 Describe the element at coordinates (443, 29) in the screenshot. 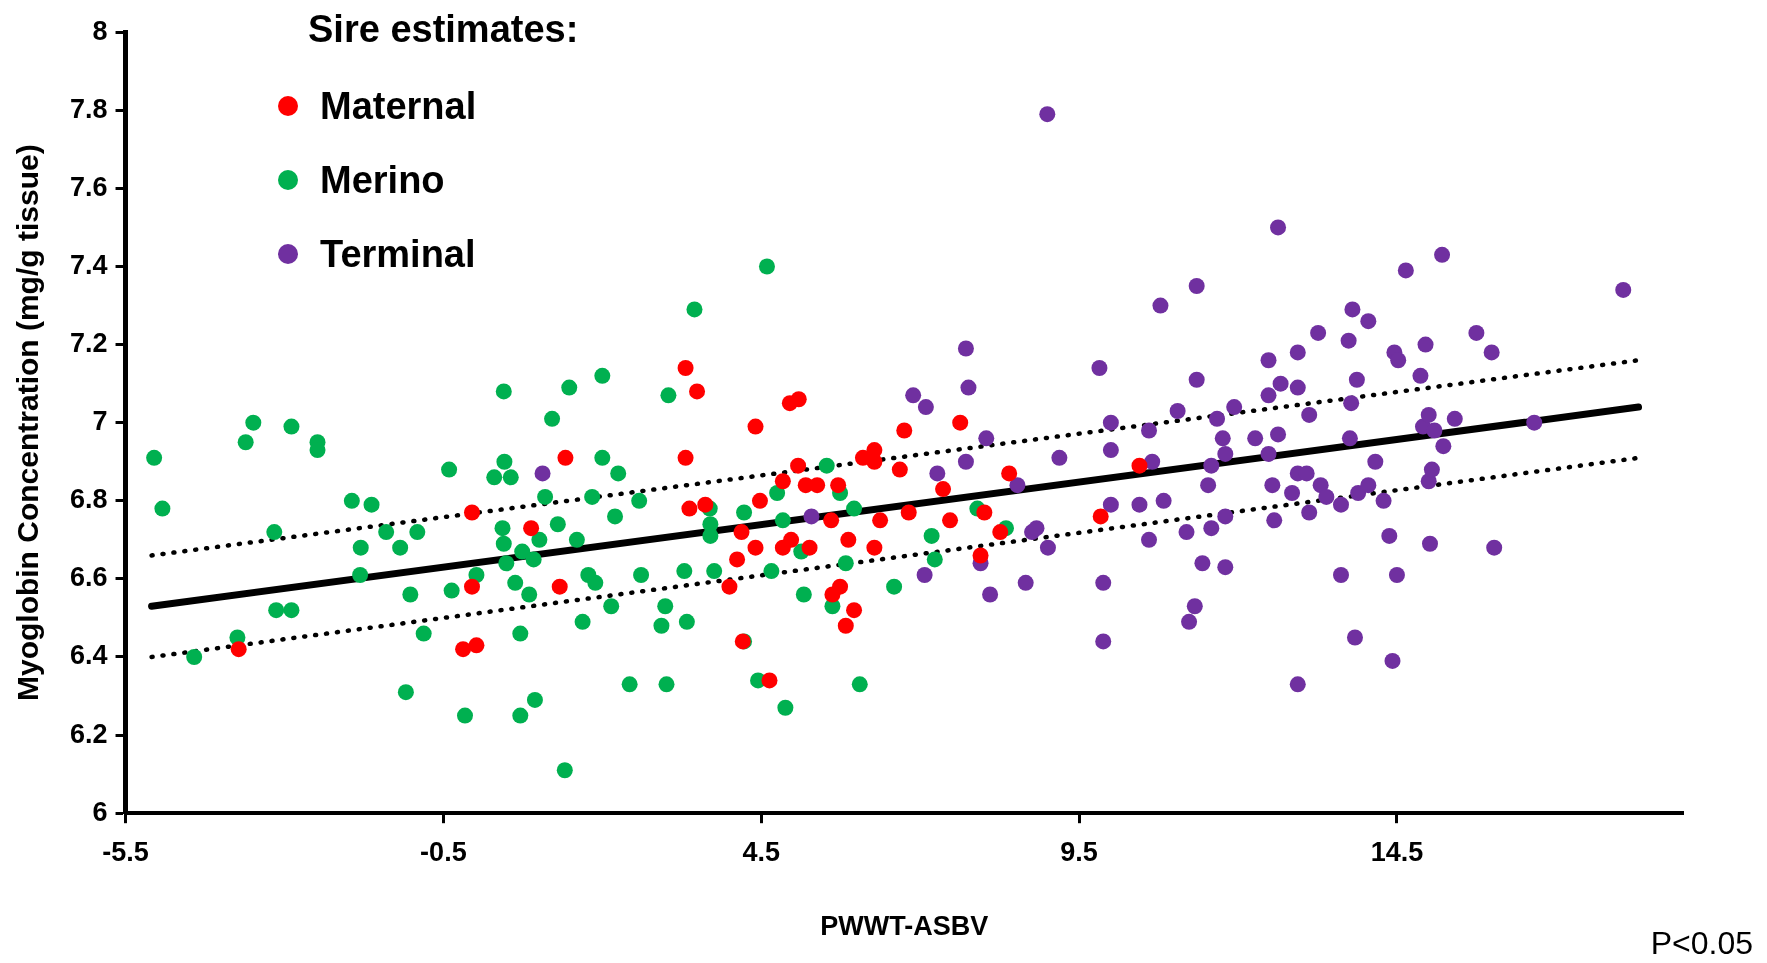

I see `legend-title: Sire estimates:` at that location.